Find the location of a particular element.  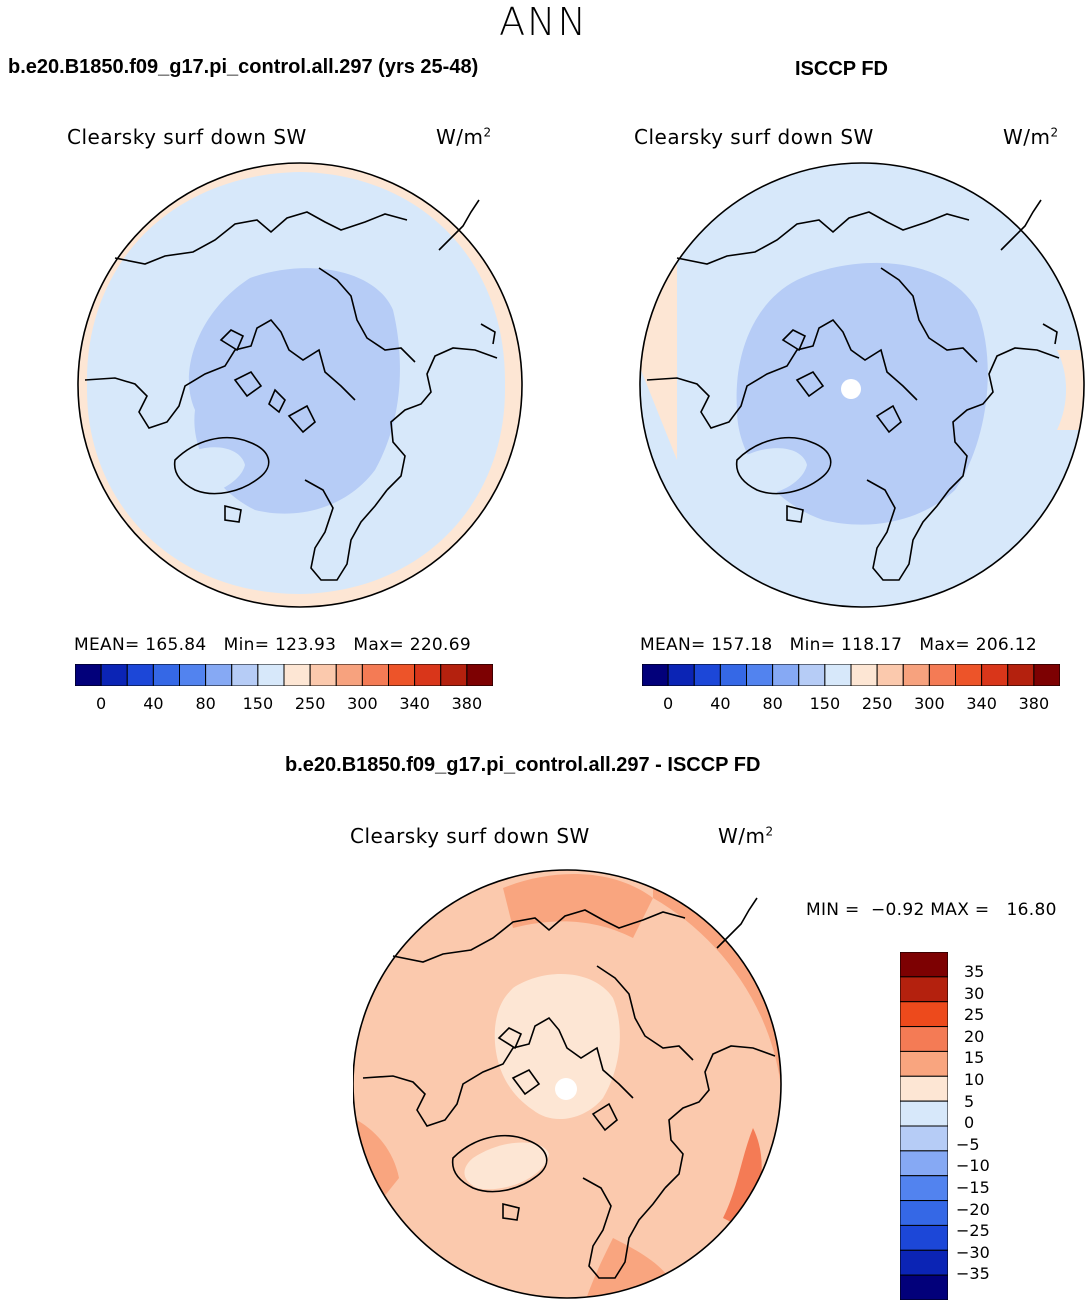

diff-colorbar-tick-label: 20 is located at coordinates (974, 1036).